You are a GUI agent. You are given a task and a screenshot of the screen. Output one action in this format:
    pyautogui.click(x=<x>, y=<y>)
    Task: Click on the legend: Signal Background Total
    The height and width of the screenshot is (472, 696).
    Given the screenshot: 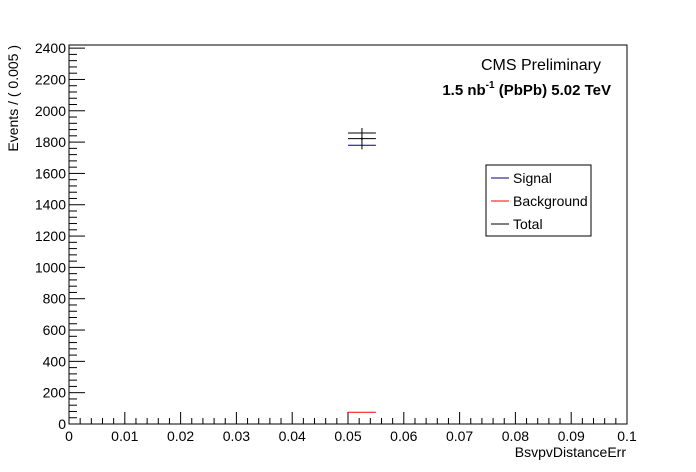 What is the action you would take?
    pyautogui.click(x=538, y=200)
    